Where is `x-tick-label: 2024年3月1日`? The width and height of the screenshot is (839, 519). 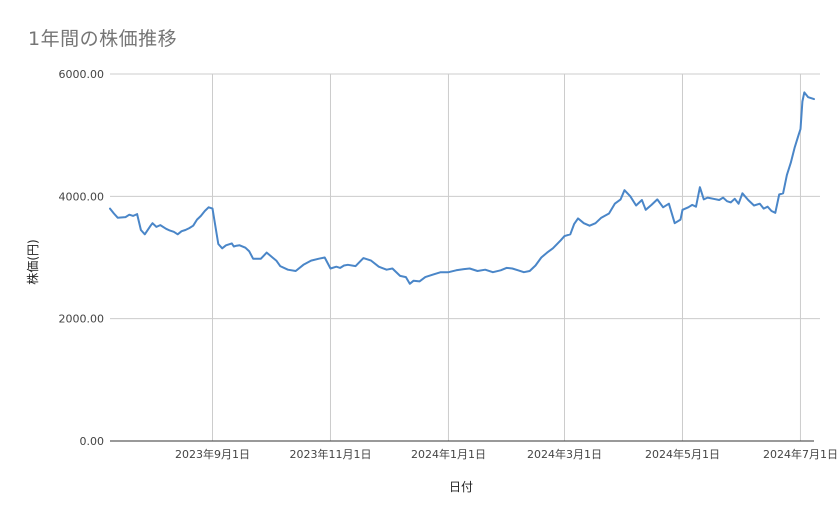 x-tick-label: 2024年3月1日 is located at coordinates (564, 454).